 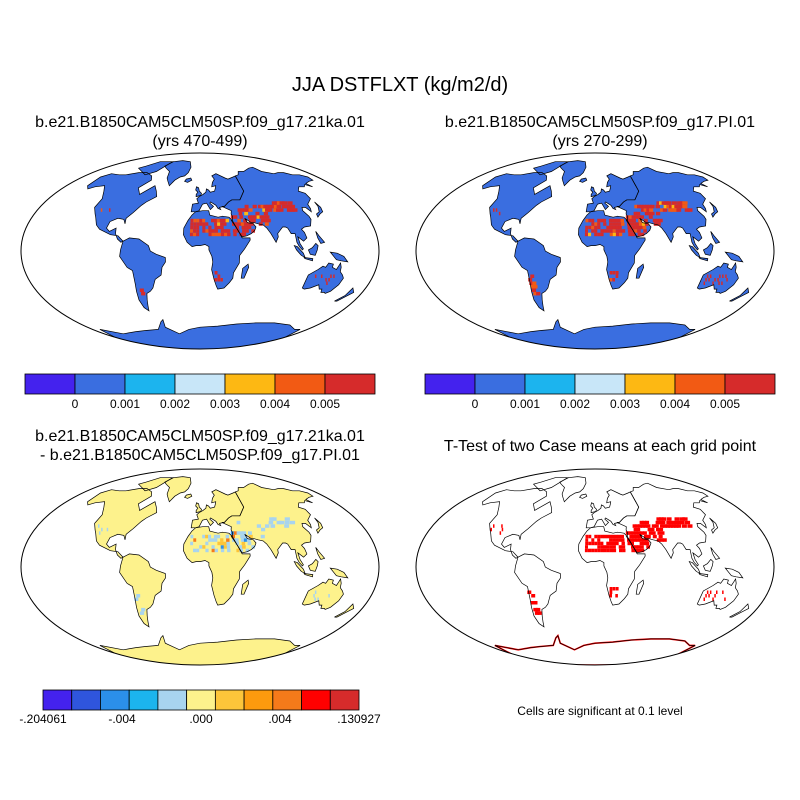 I want to click on coastline-ell, so click(x=155, y=484).